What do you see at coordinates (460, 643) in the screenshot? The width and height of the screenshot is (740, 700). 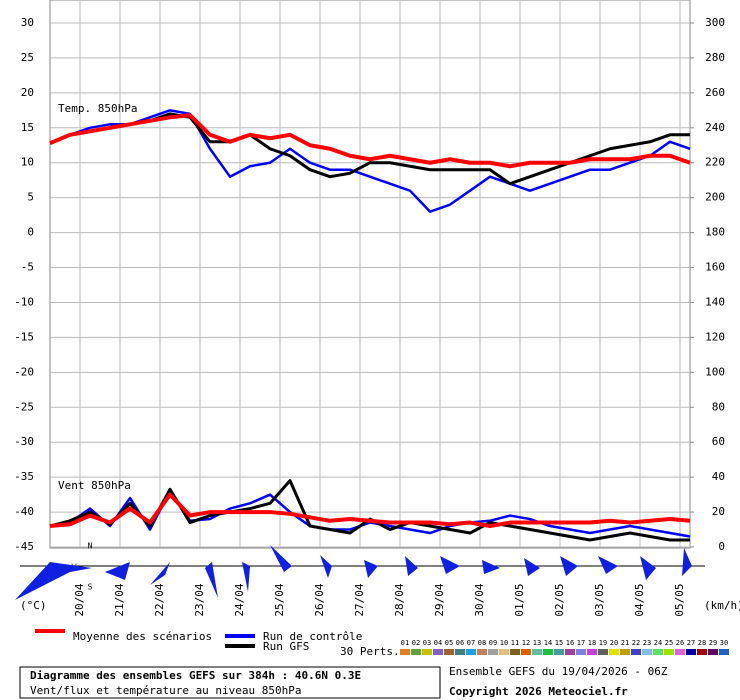 I see `pert-label: 06` at bounding box center [460, 643].